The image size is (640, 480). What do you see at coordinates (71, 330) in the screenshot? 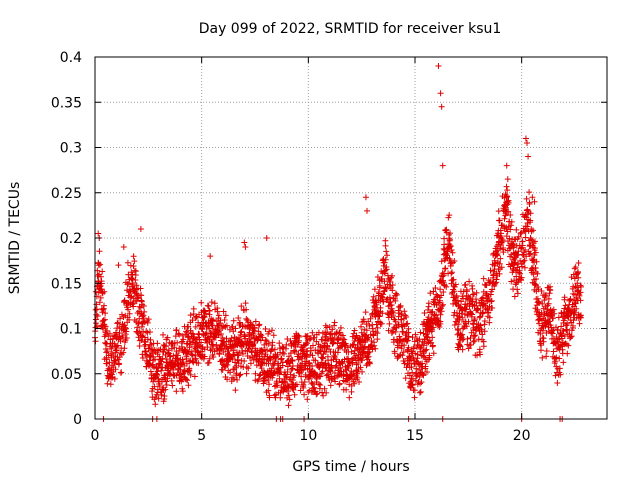
I see `y-tick-label: 0.1` at bounding box center [71, 330].